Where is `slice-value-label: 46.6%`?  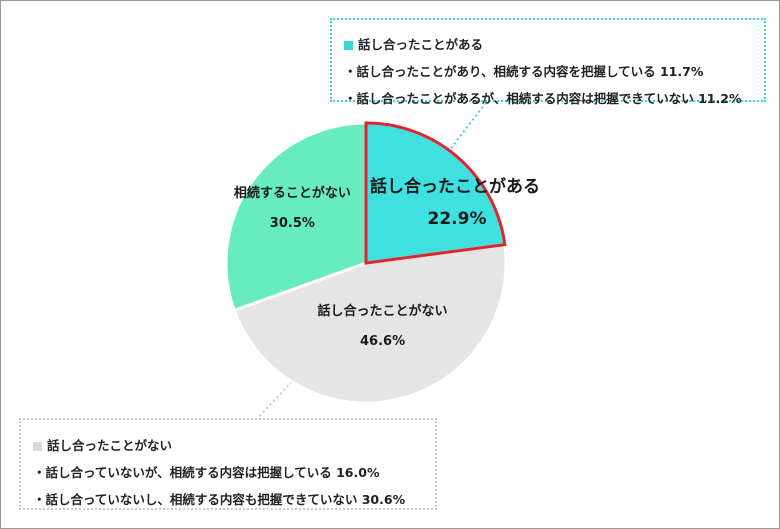
slice-value-label: 46.6% is located at coordinates (382, 341).